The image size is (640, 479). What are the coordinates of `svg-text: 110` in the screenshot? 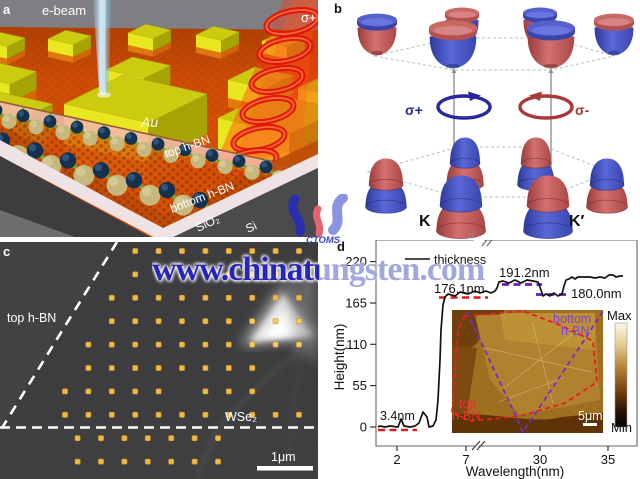 It's located at (356, 344).